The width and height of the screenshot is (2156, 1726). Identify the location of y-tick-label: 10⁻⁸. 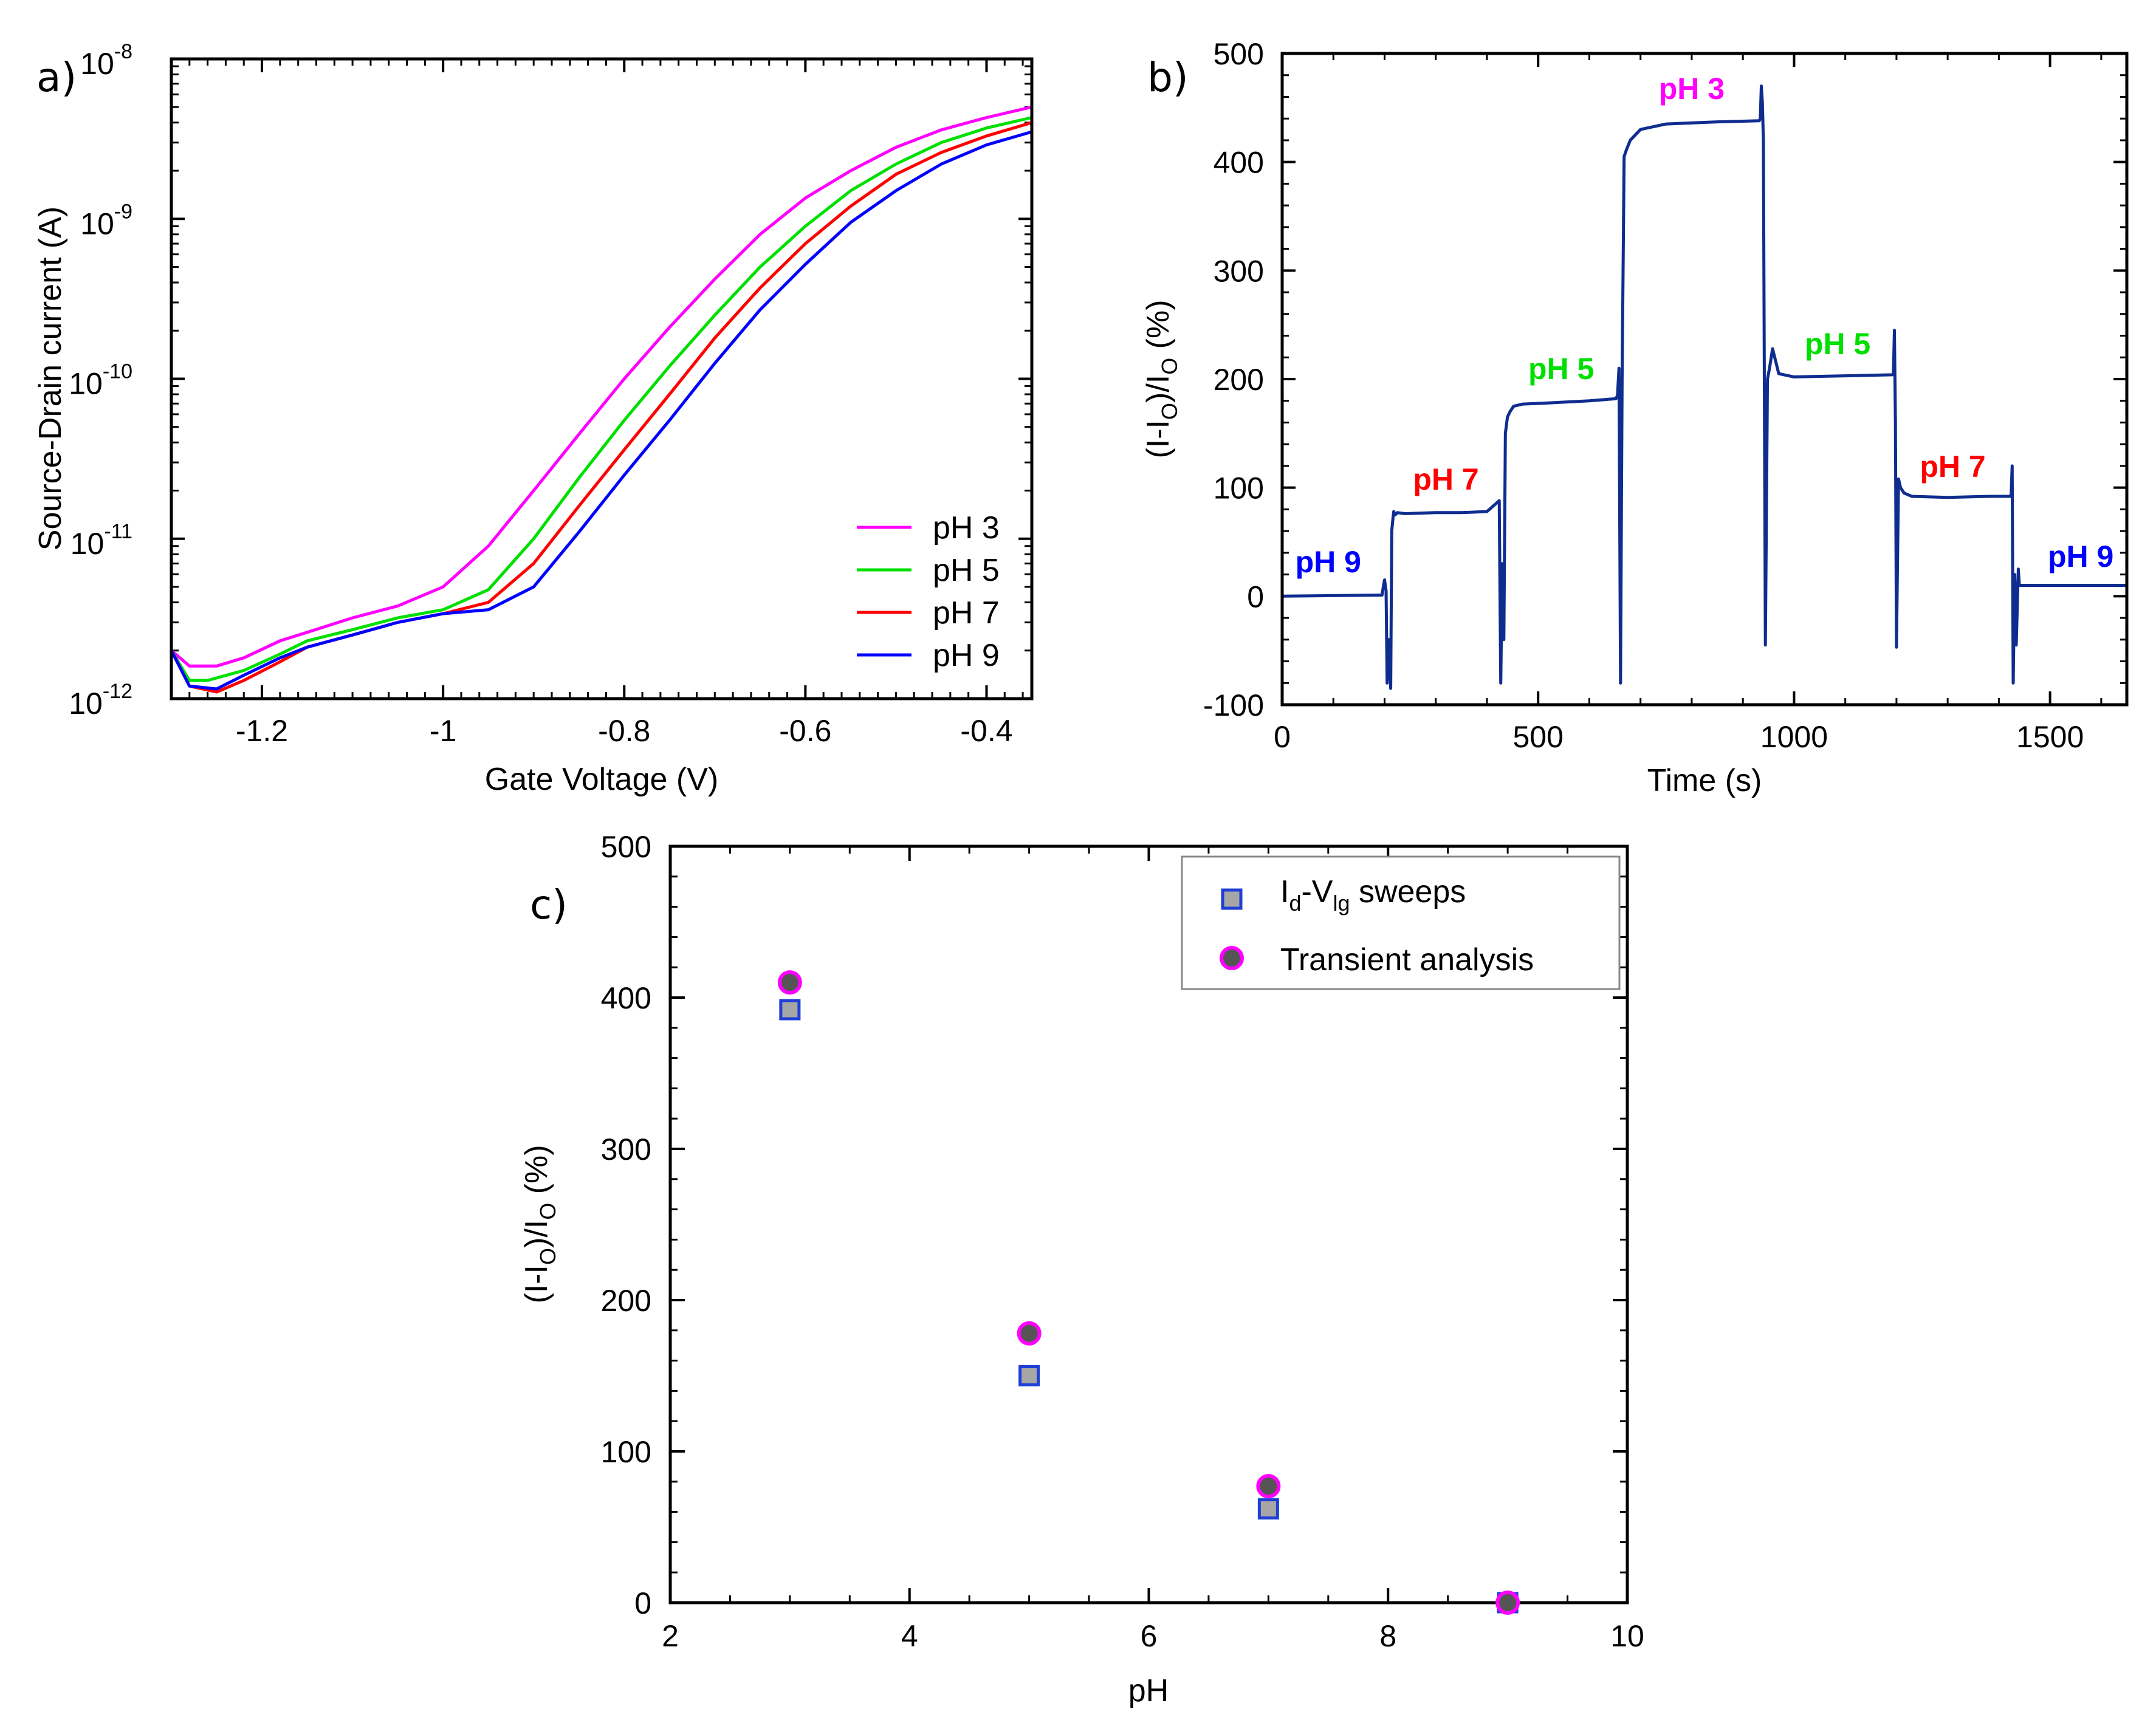
(106, 60).